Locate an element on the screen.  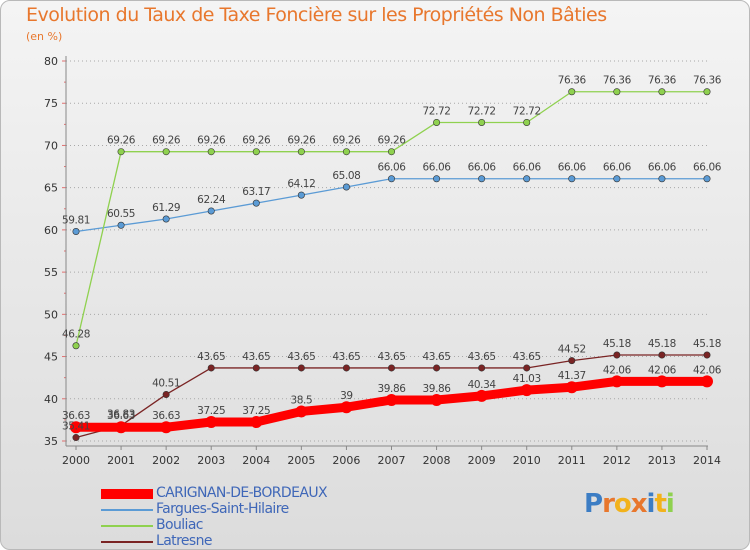
x-tick-label: 2012 is located at coordinates (617, 460).